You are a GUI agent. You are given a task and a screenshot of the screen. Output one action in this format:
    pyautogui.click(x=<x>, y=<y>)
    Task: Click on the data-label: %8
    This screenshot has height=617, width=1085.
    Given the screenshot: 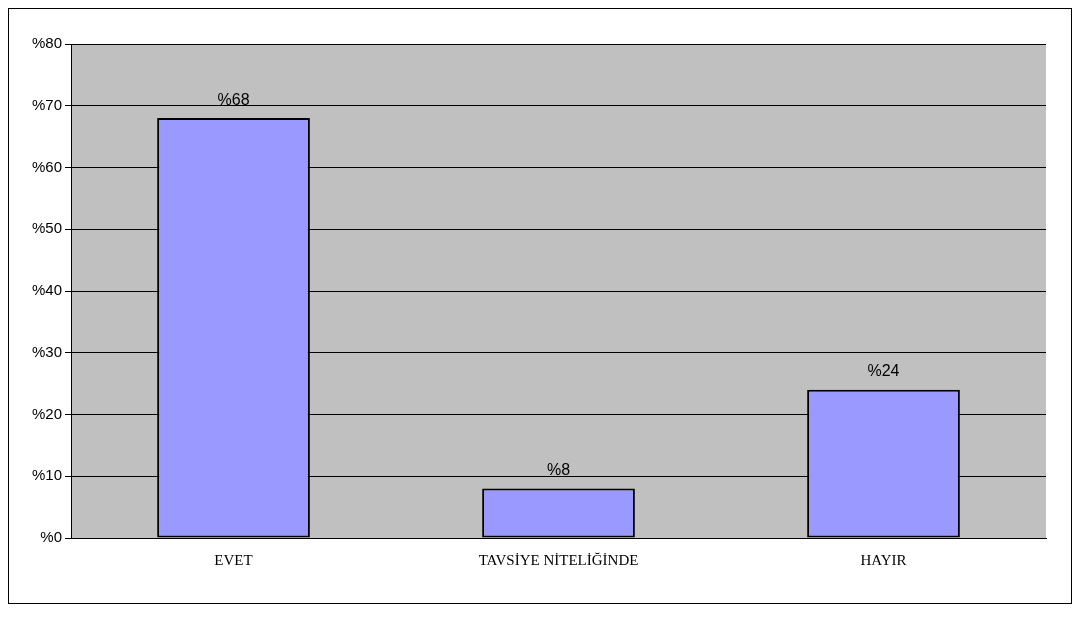 What is the action you would take?
    pyautogui.click(x=558, y=470)
    